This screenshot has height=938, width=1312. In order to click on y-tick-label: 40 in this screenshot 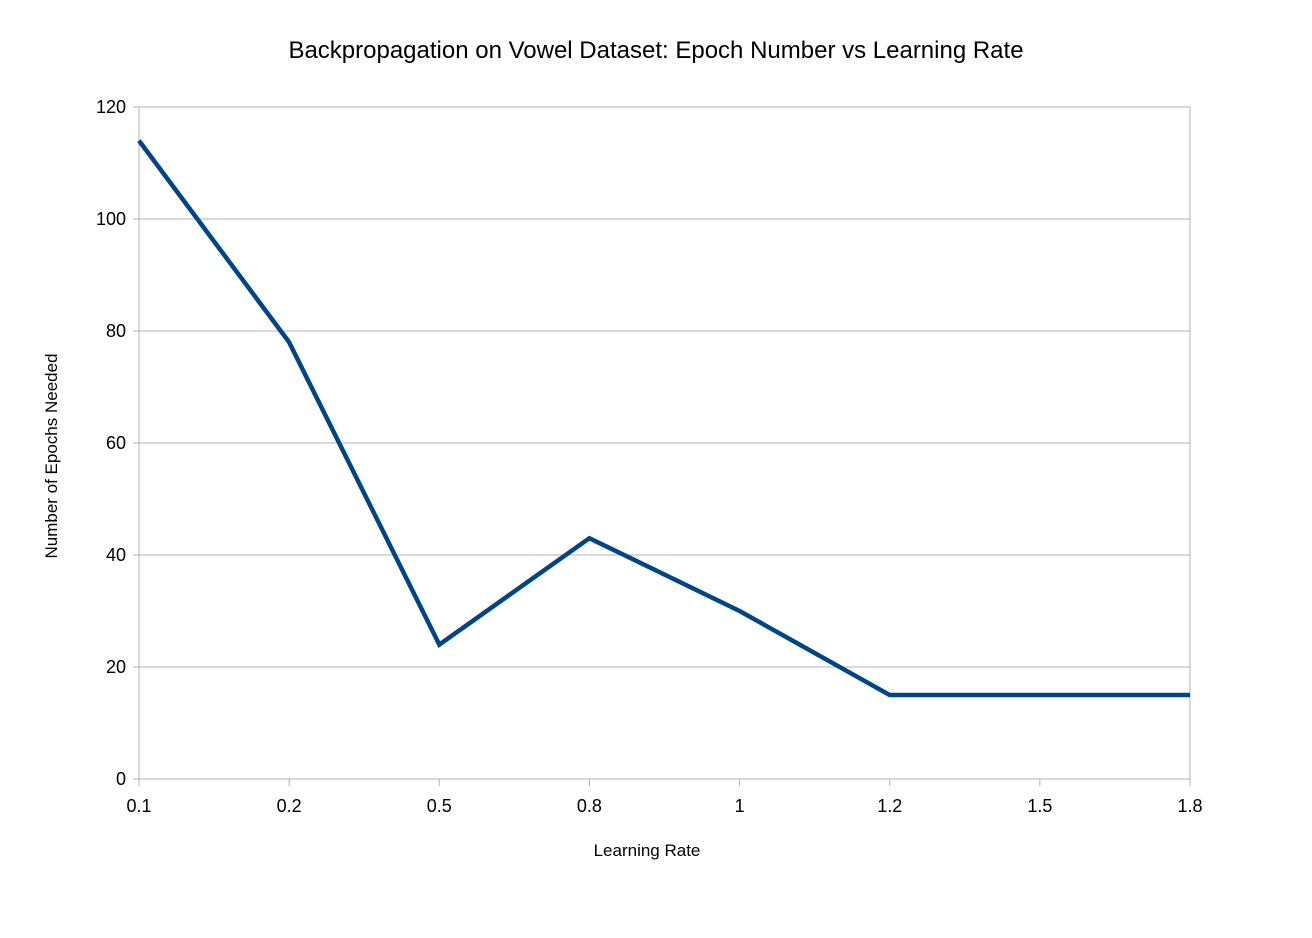, I will do `click(116, 555)`.